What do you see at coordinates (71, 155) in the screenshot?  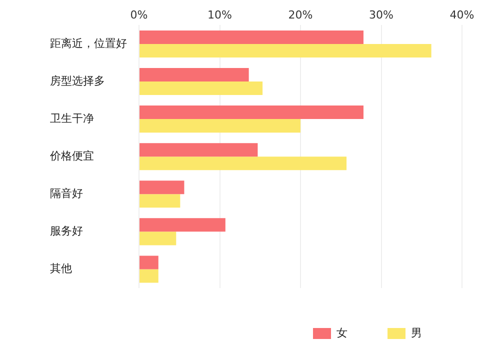 I see `y-tick-label: 价格便宜` at bounding box center [71, 155].